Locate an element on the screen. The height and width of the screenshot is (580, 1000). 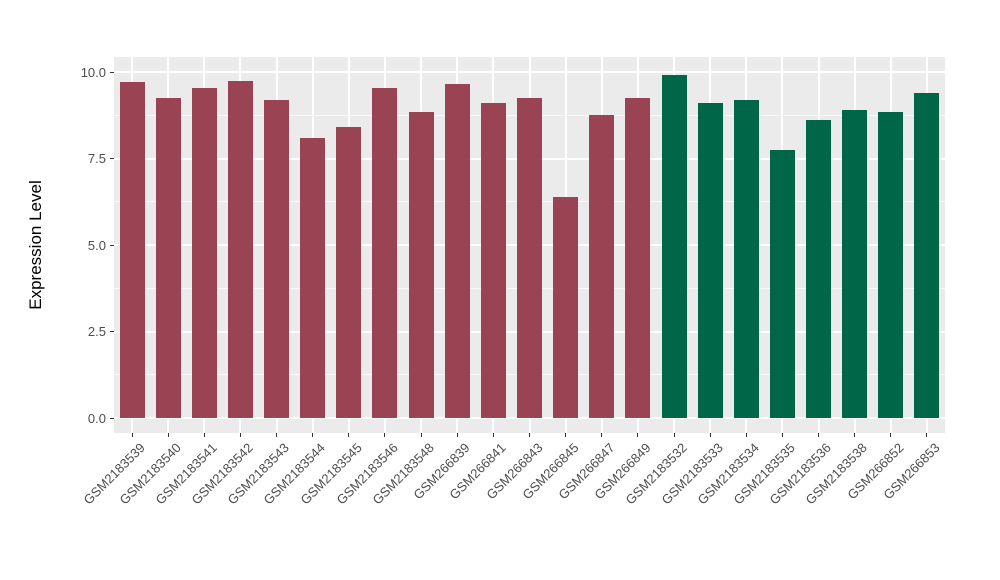
y-tick-label: 2.5 is located at coordinates (96, 331).